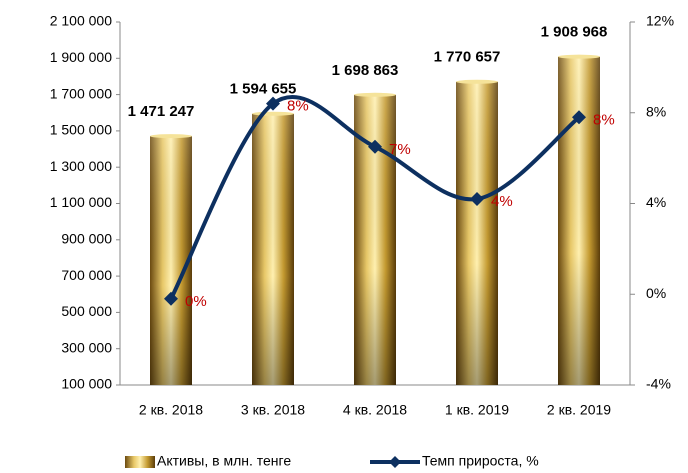 Image resolution: width=688 pixels, height=473 pixels. What do you see at coordinates (161, 111) in the screenshot?
I see `bar-value-label: 1 471 247` at bounding box center [161, 111].